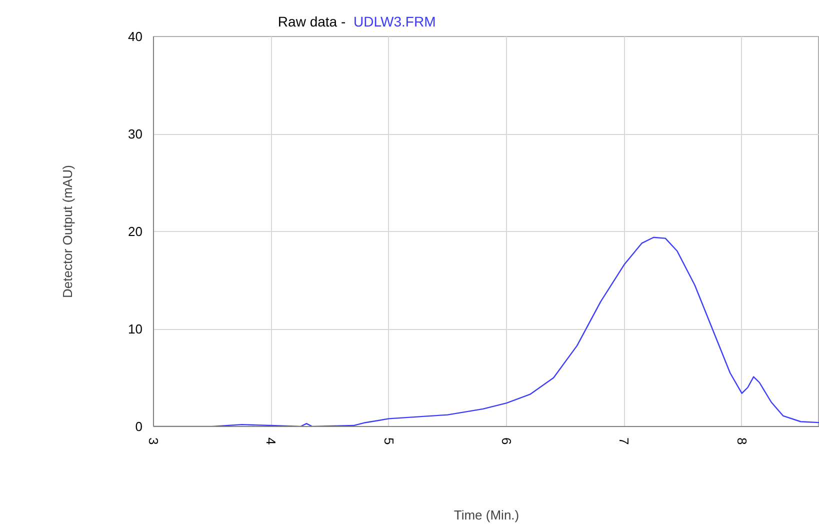 The width and height of the screenshot is (819, 529). I want to click on y-tick-label: 20, so click(135, 231).